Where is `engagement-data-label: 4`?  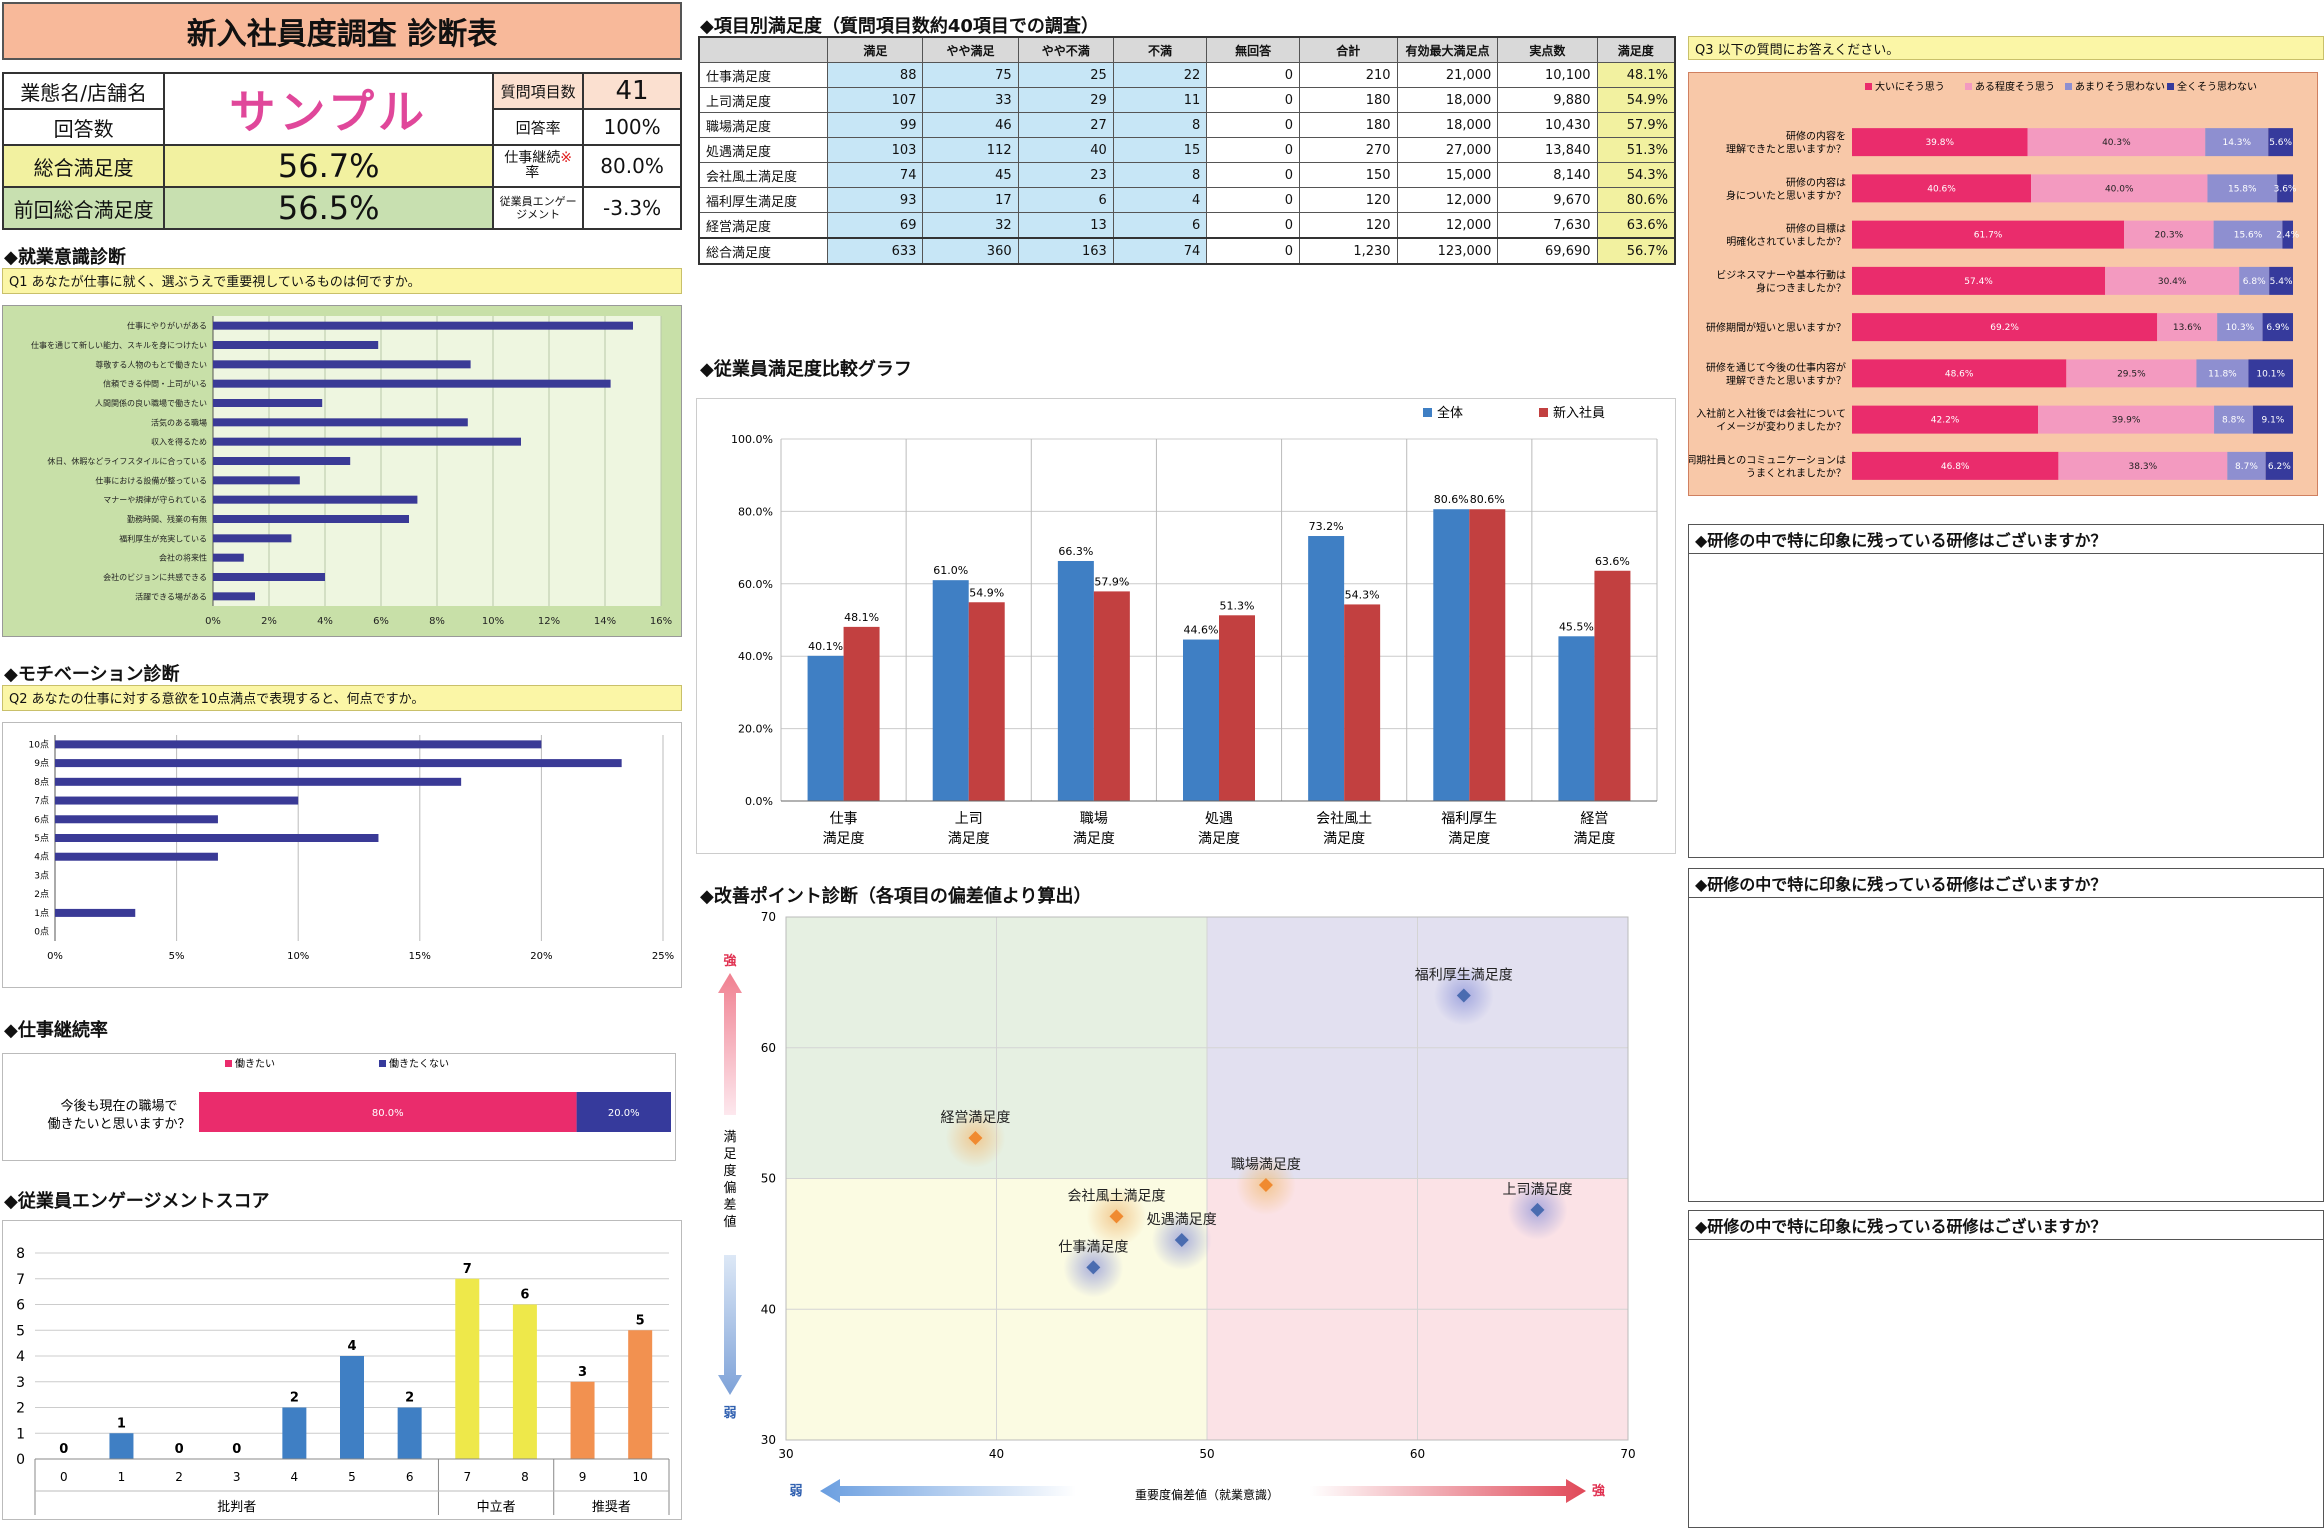
engagement-data-label: 4 is located at coordinates (351, 1346).